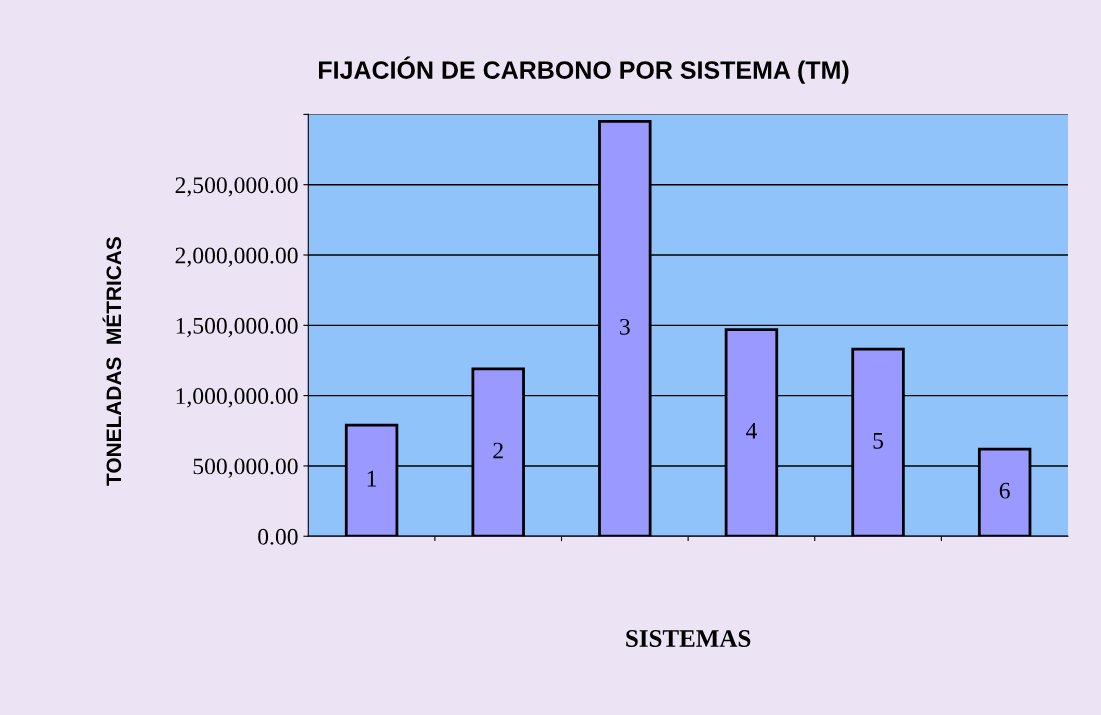 Image resolution: width=1101 pixels, height=715 pixels. What do you see at coordinates (498, 450) in the screenshot?
I see `x-tick-label: 2` at bounding box center [498, 450].